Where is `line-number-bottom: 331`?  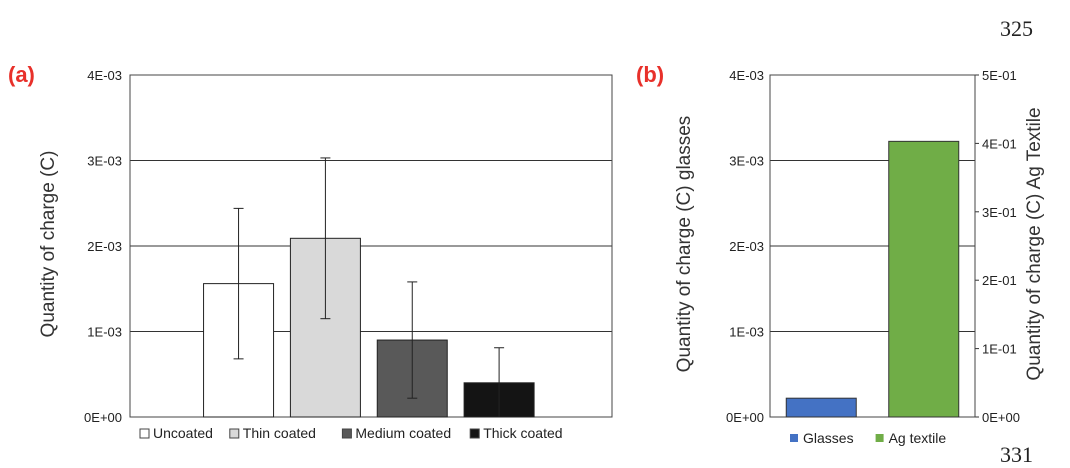 line-number-bottom: 331 is located at coordinates (1016, 454).